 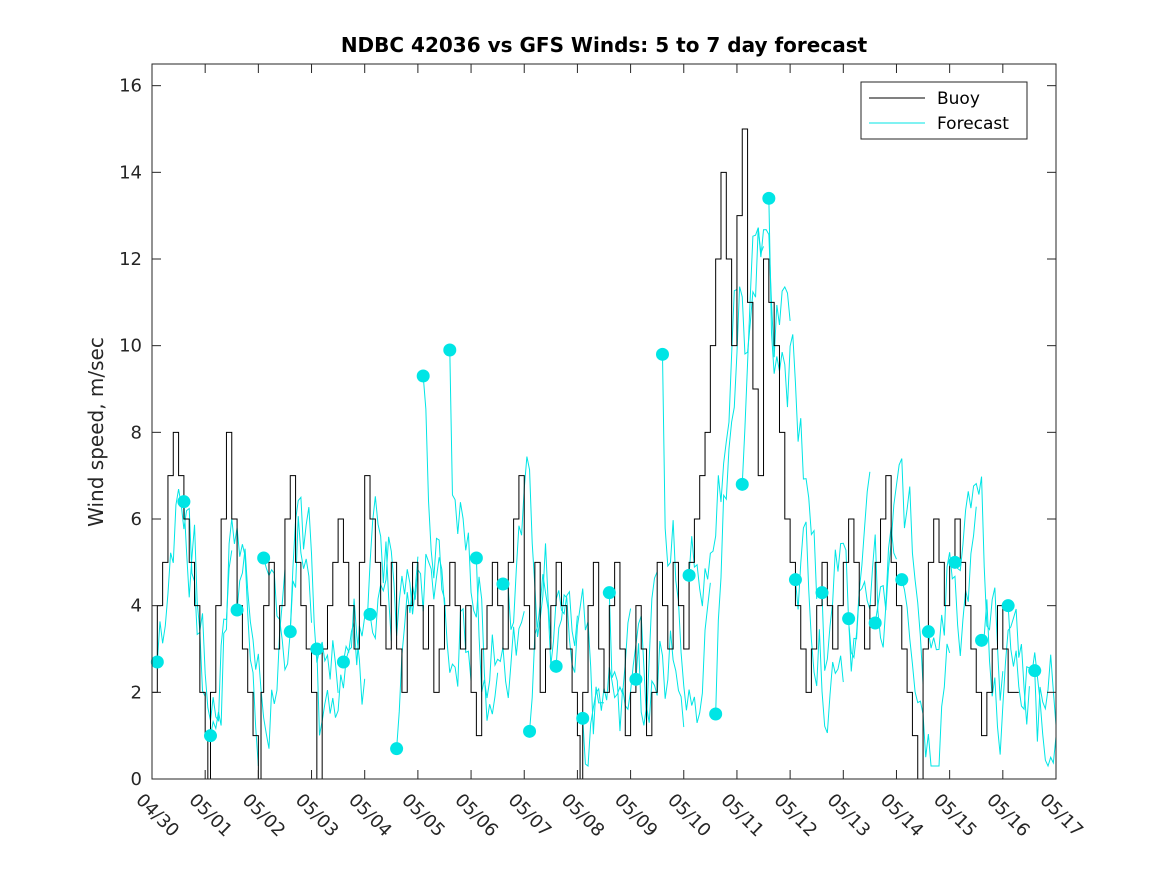 What do you see at coordinates (636, 816) in the screenshot?
I see `x-tick-label: 05/09` at bounding box center [636, 816].